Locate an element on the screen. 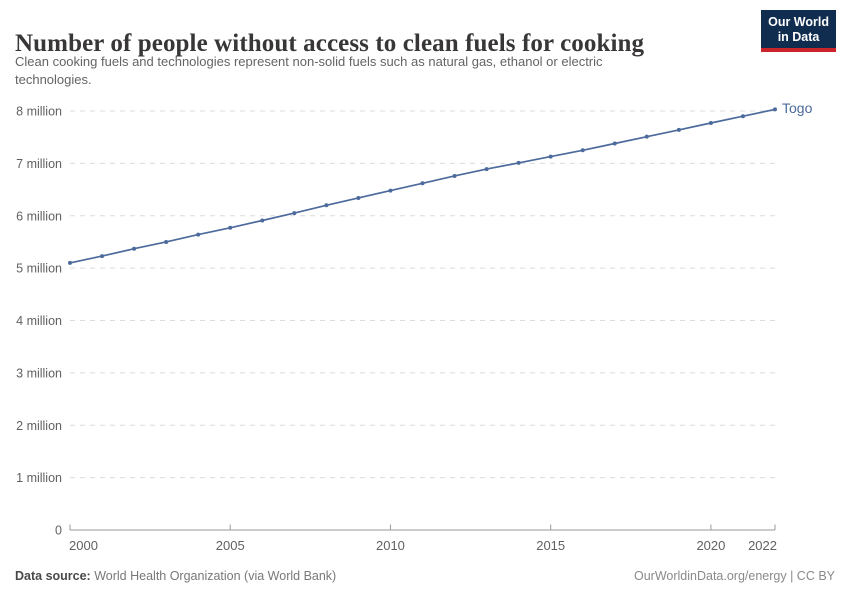 This screenshot has width=850, height=600. y-tick-label: 1 million is located at coordinates (39, 478).